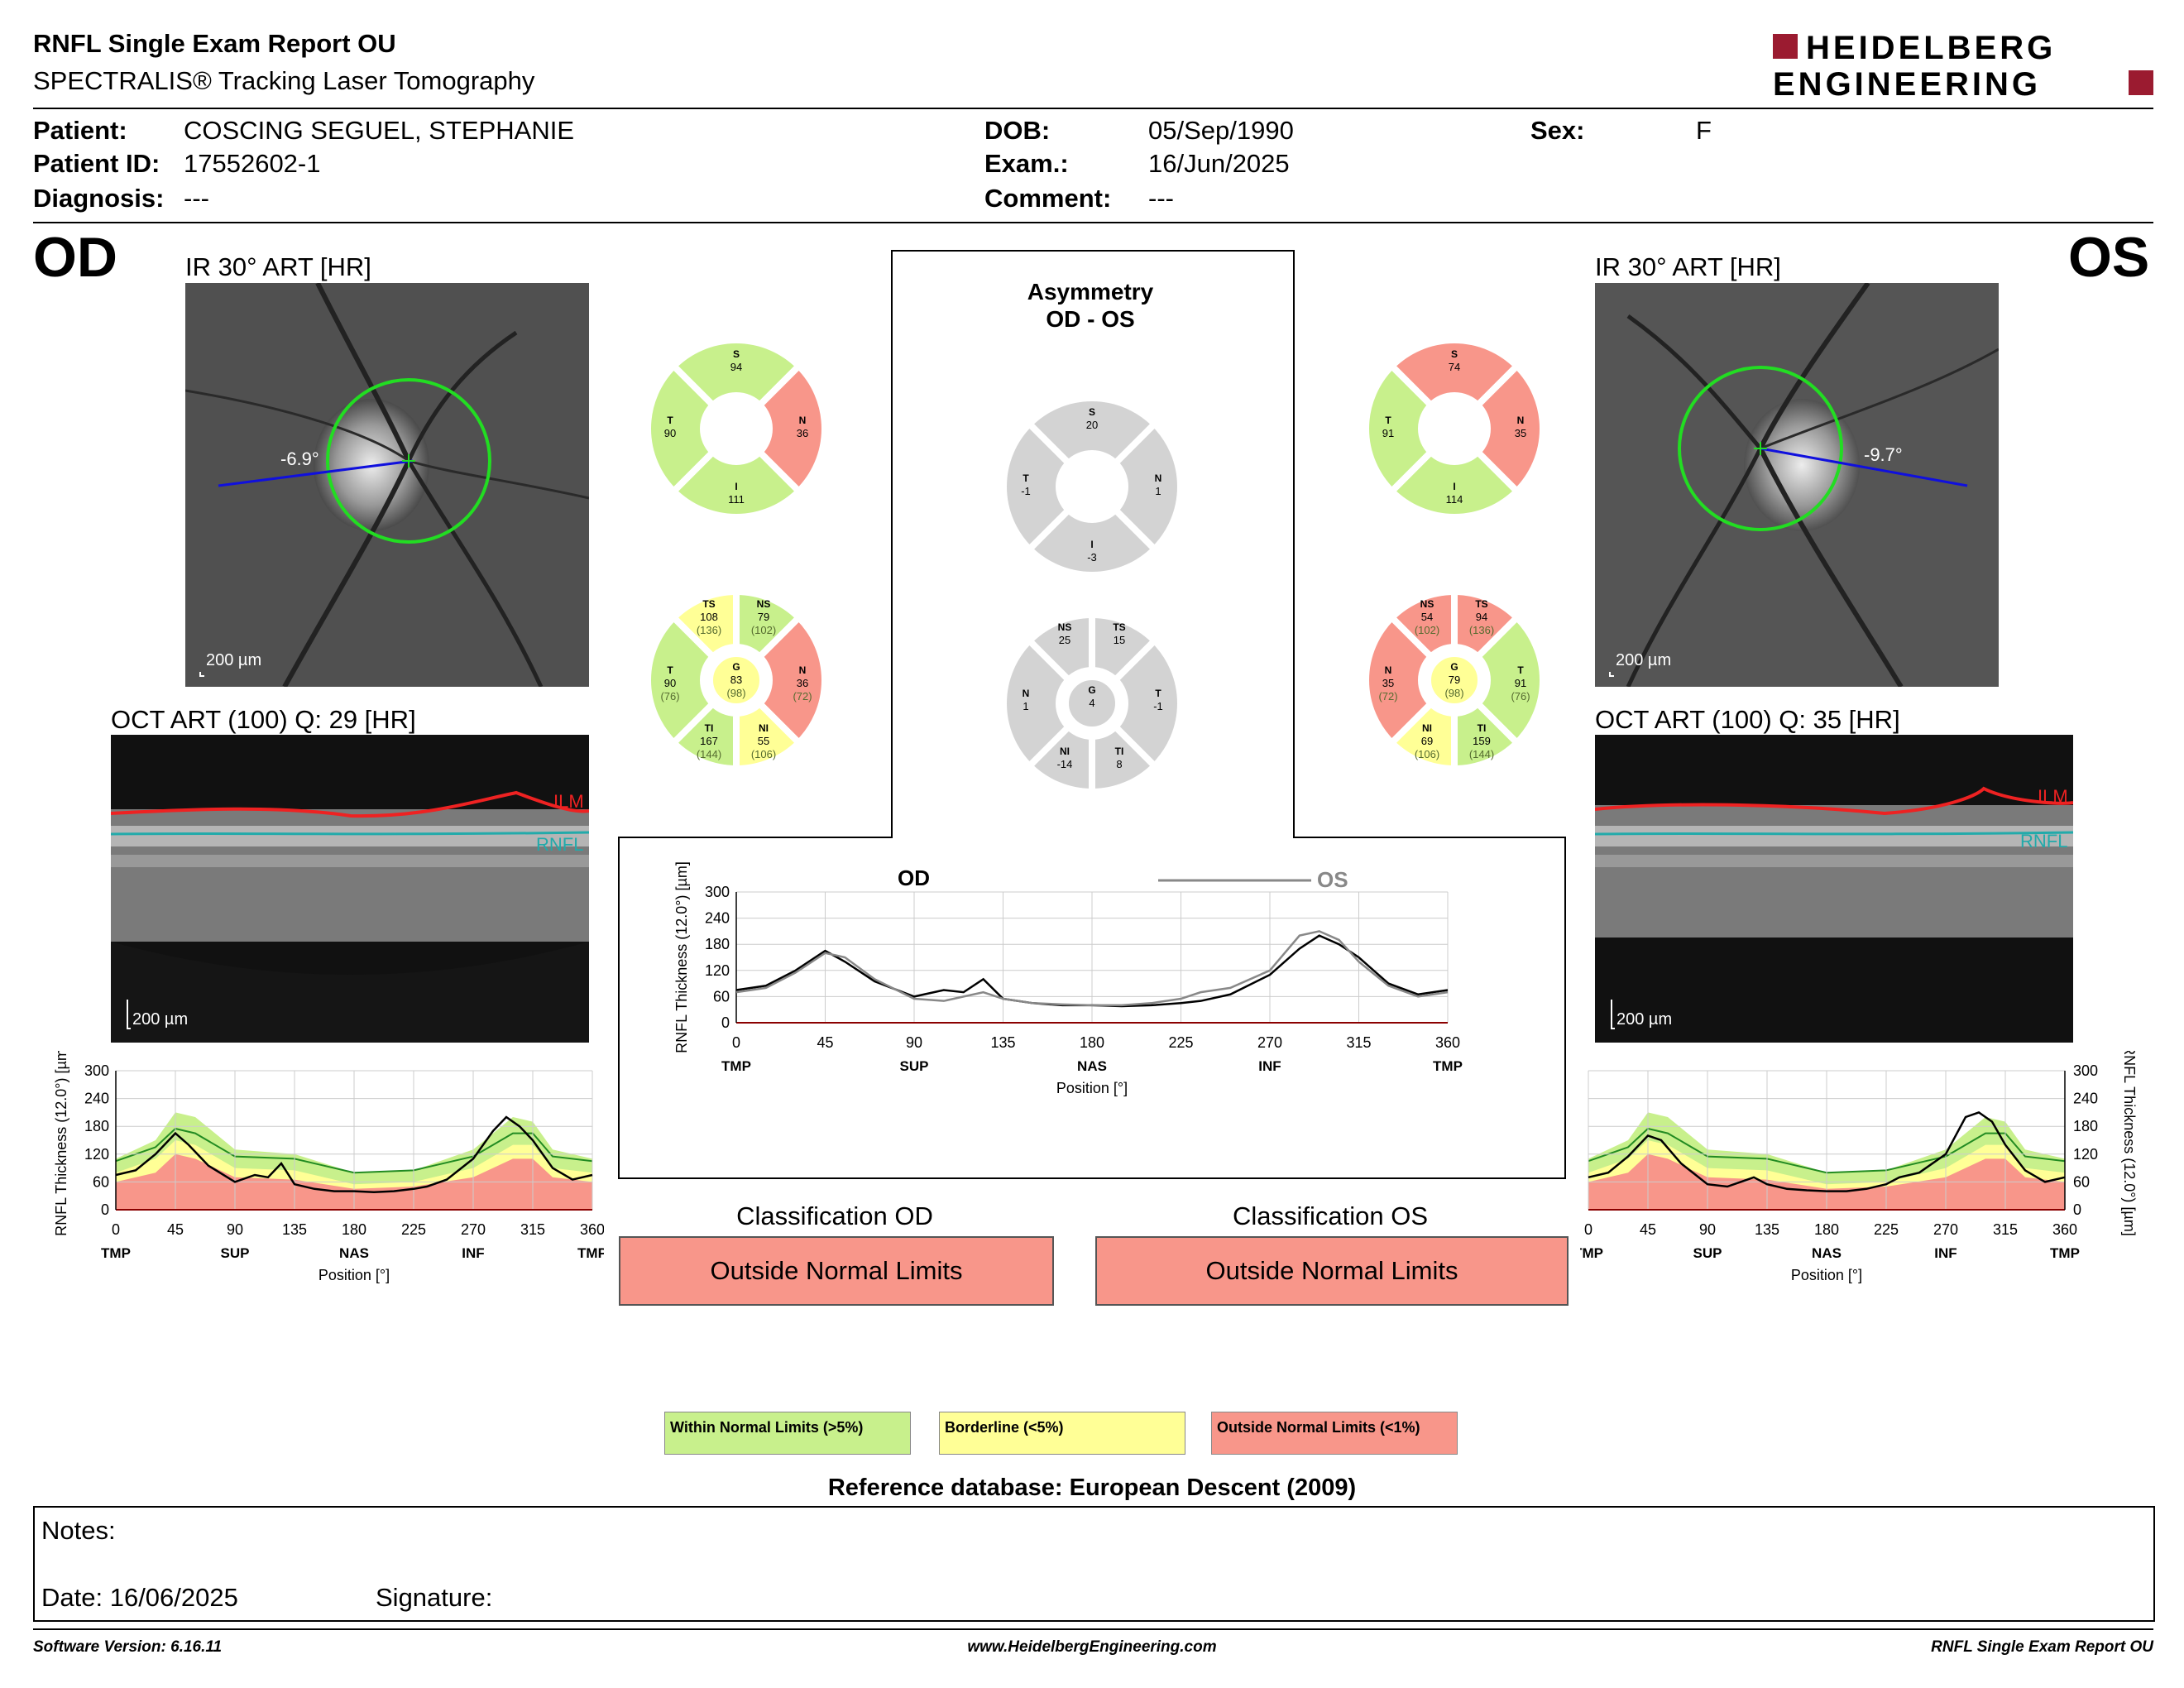  I want to click on os-sector-t-value: 91, so click(1520, 683).